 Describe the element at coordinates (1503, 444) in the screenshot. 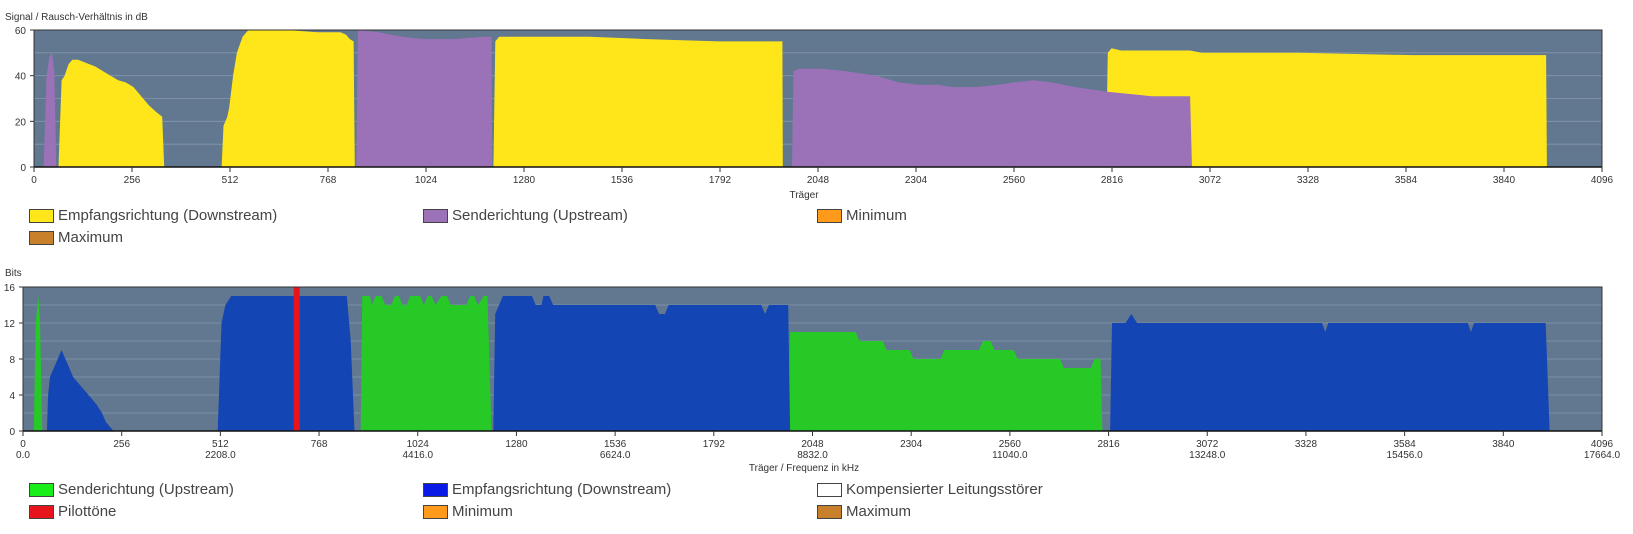

I see `bits-x-tick-label: 3840` at that location.